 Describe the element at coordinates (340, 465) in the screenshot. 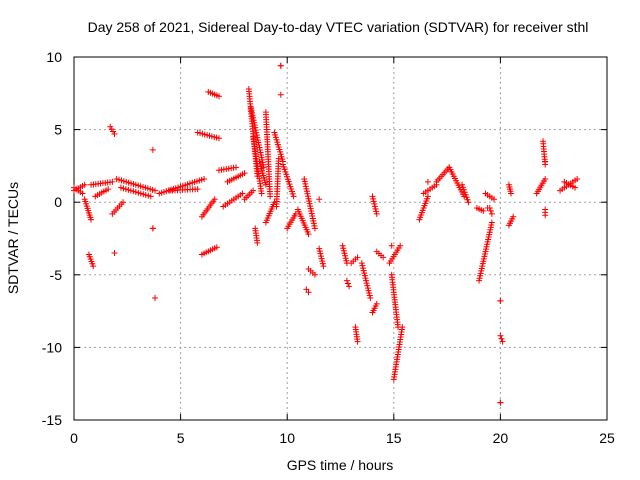

I see `x-axis-label: GPS time / hours` at that location.